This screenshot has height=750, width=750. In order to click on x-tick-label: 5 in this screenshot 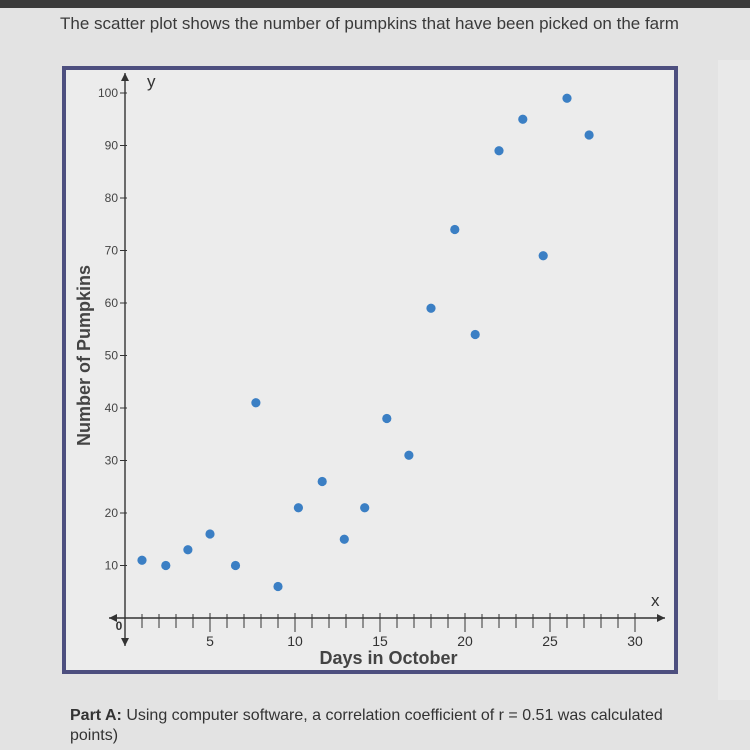, I will do `click(210, 641)`.